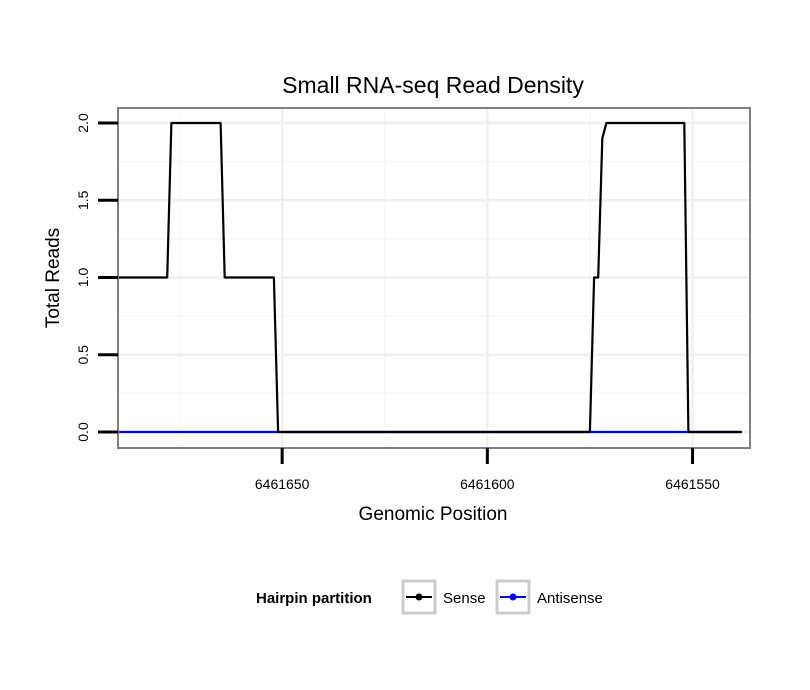  I want to click on legend: Hairpin partition Sense Antisense, so click(429, 597).